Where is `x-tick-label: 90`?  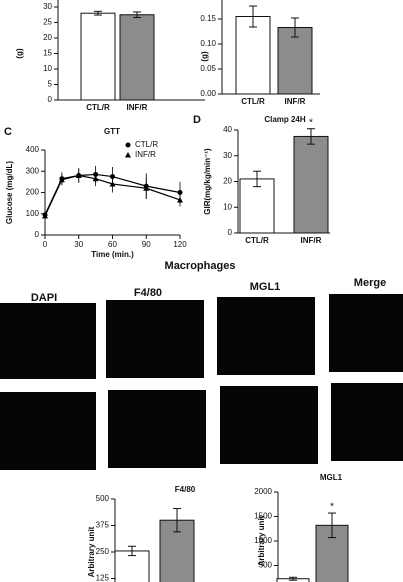
x-tick-label: 90 is located at coordinates (146, 244).